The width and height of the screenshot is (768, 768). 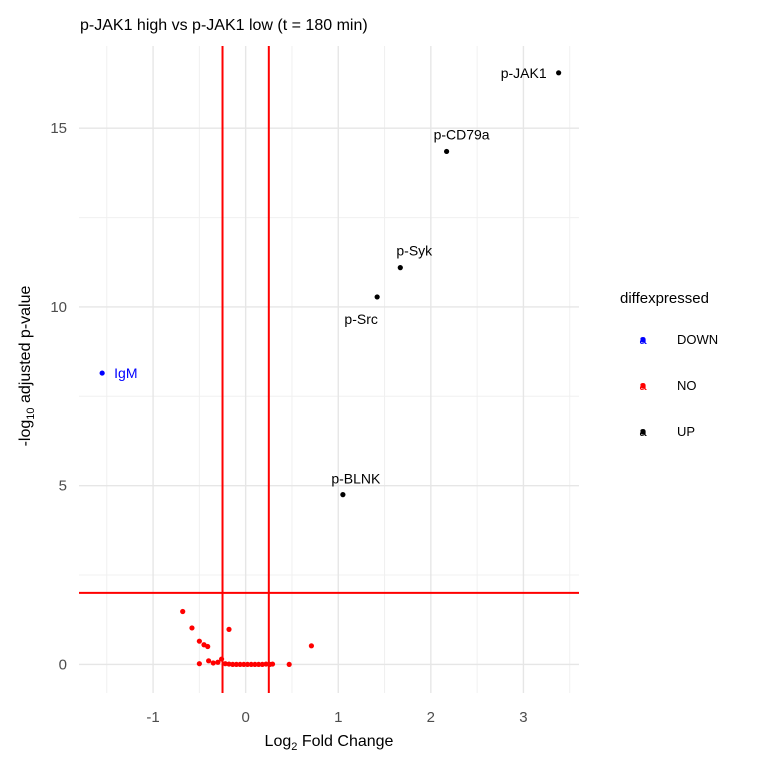 I want to click on legend-label: UP, so click(x=686, y=431).